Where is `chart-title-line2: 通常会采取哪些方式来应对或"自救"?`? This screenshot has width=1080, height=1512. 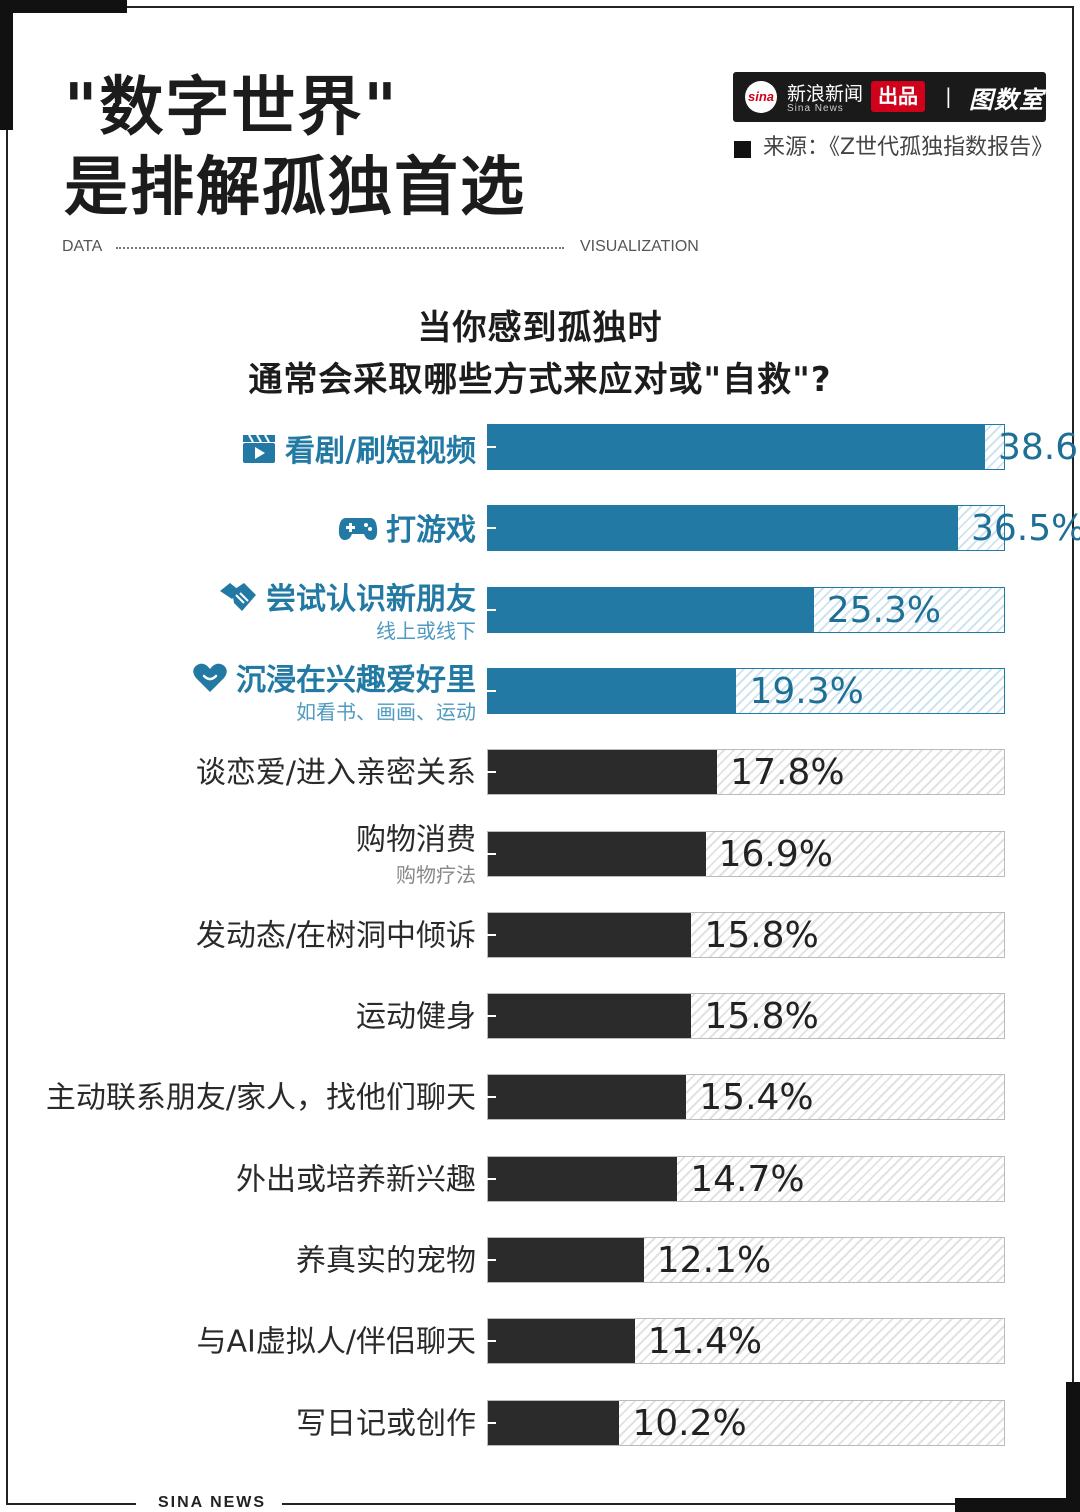 chart-title-line2: 通常会采取哪些方式来应对或"自救"? is located at coordinates (540, 380).